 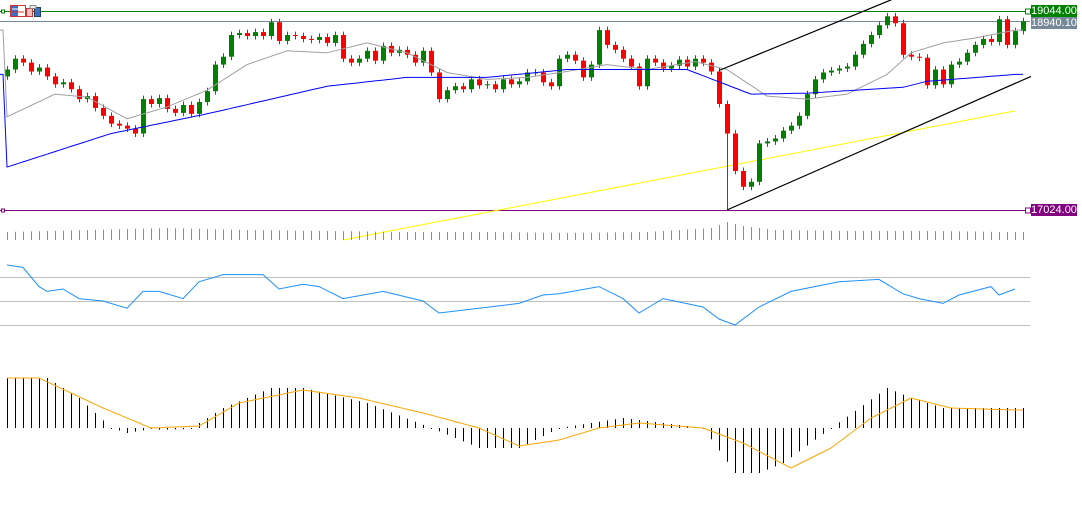 I want to click on chart-template-icon, so click(x=34, y=10).